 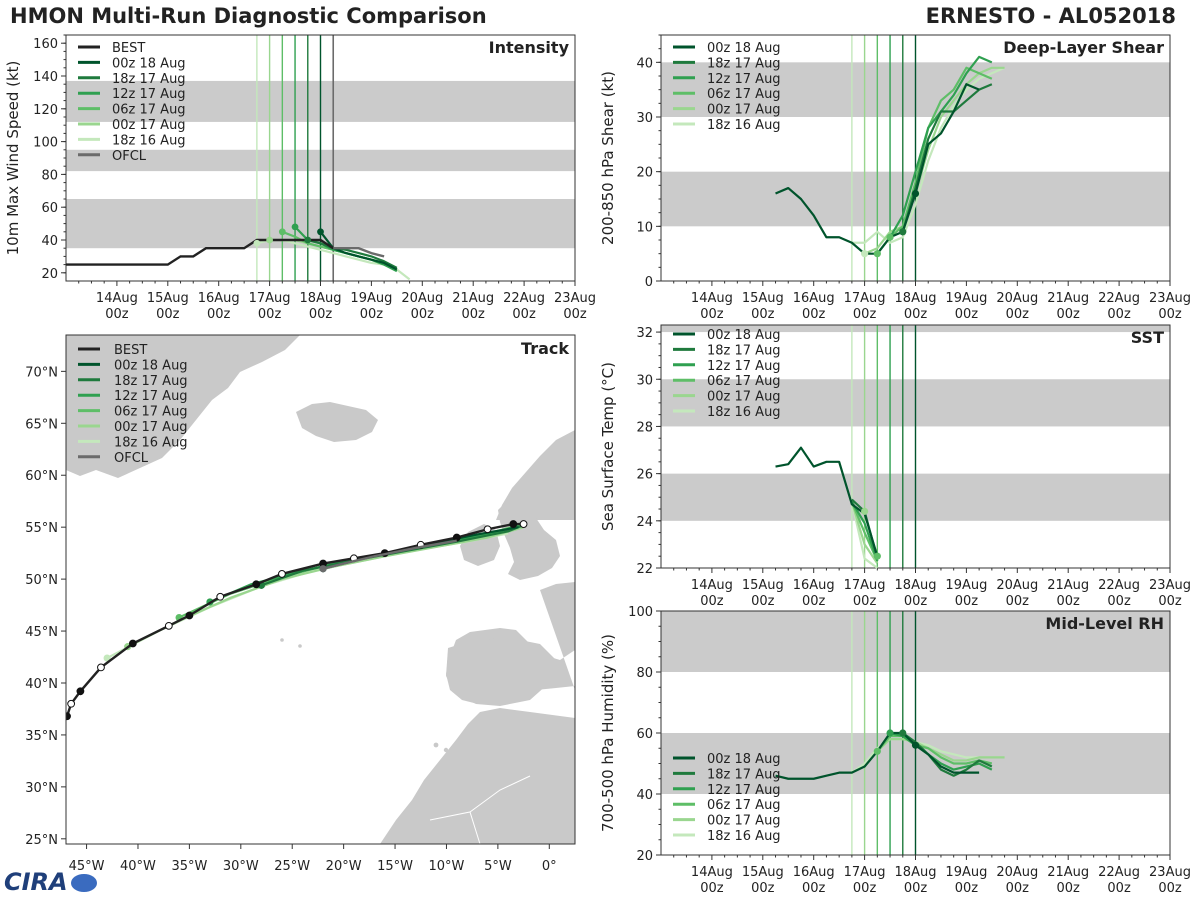 What do you see at coordinates (323, 569) in the screenshot?
I see `track-ofcl-marker` at bounding box center [323, 569].